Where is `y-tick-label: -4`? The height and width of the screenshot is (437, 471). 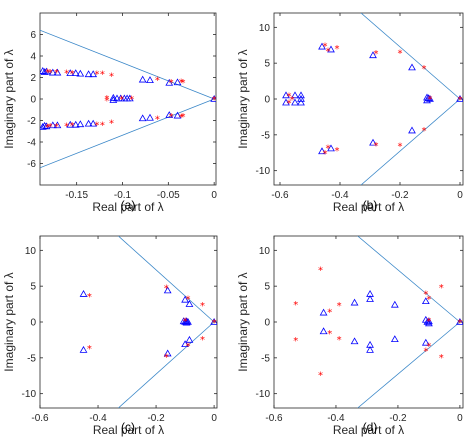 y-tick-label: -4 is located at coordinates (31, 143).